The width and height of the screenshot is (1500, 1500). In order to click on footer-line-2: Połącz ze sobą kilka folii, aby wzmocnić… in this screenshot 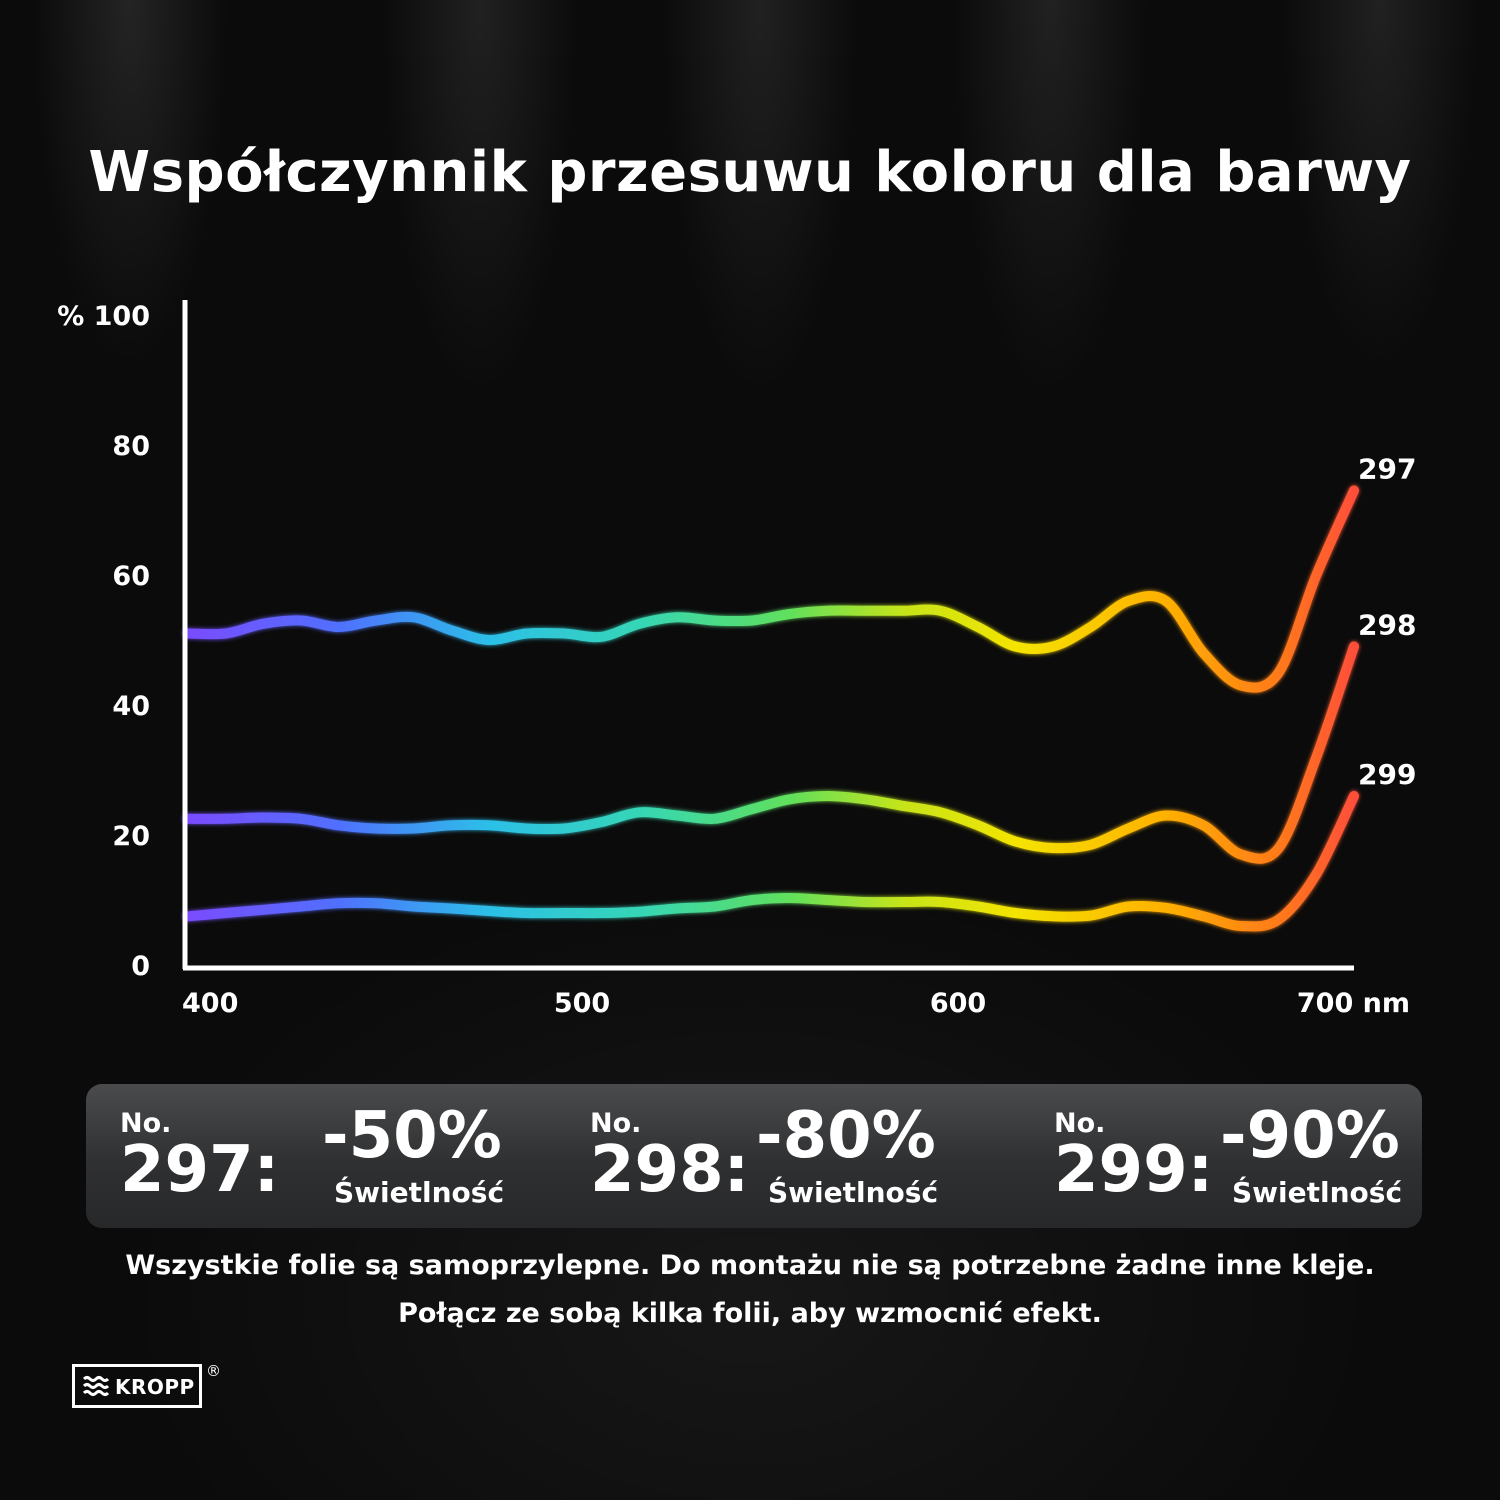, I will do `click(750, 1313)`.